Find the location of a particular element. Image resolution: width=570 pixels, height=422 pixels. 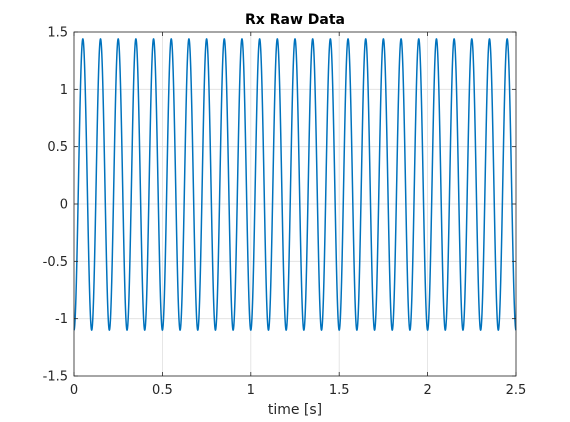

chart-title: Rx Raw Data is located at coordinates (295, 20).